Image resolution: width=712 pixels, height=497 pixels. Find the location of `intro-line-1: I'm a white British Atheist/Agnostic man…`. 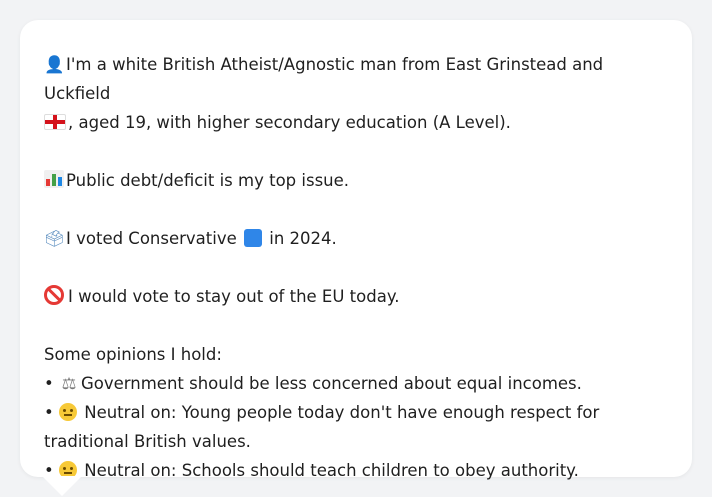

intro-line-1: I'm a white British Atheist/Agnostic man… is located at coordinates (324, 79).